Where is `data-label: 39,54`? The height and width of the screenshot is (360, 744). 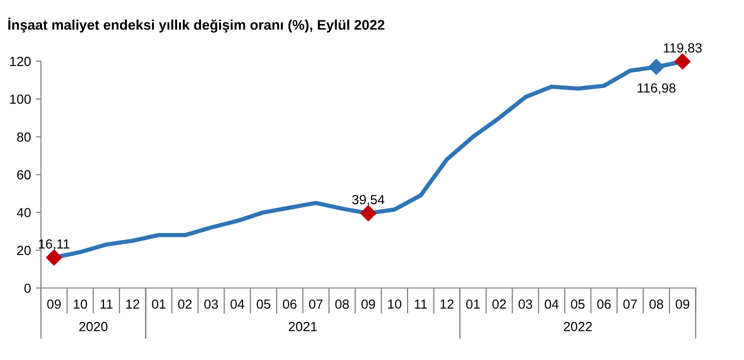
data-label: 39,54 is located at coordinates (368, 200).